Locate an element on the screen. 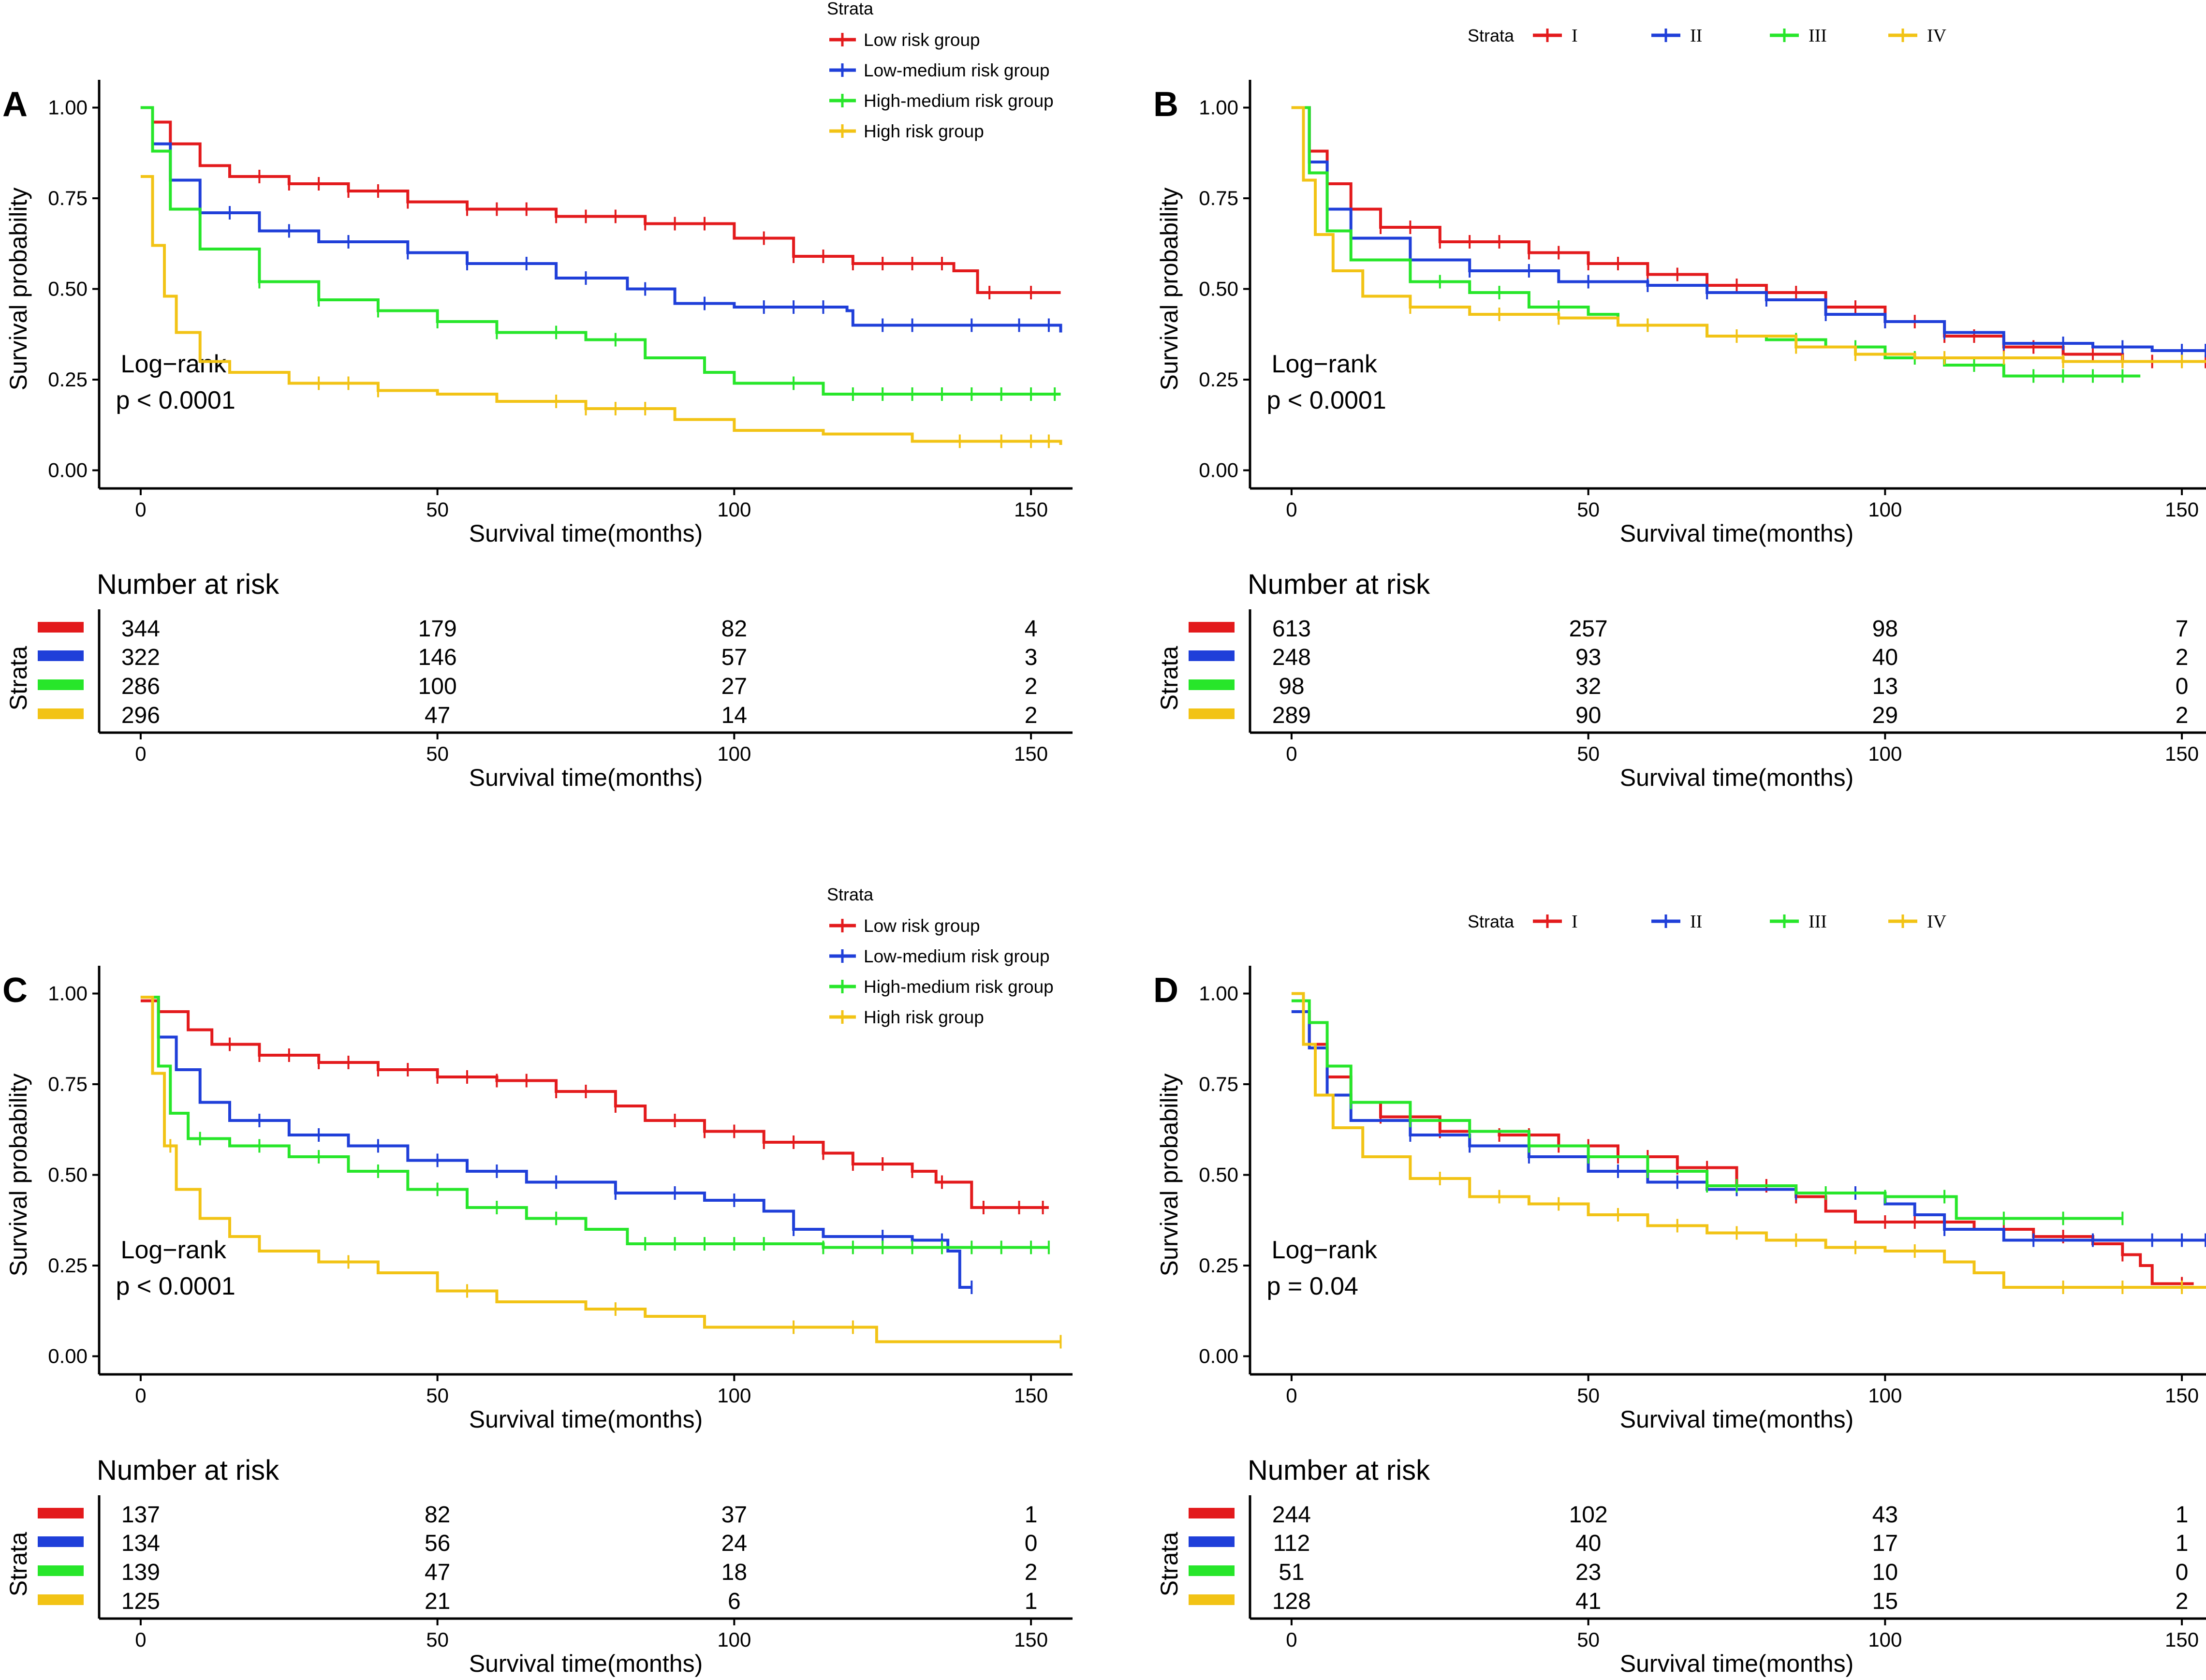 This screenshot has width=2206, height=1680. risk-count: 100 is located at coordinates (437, 687).